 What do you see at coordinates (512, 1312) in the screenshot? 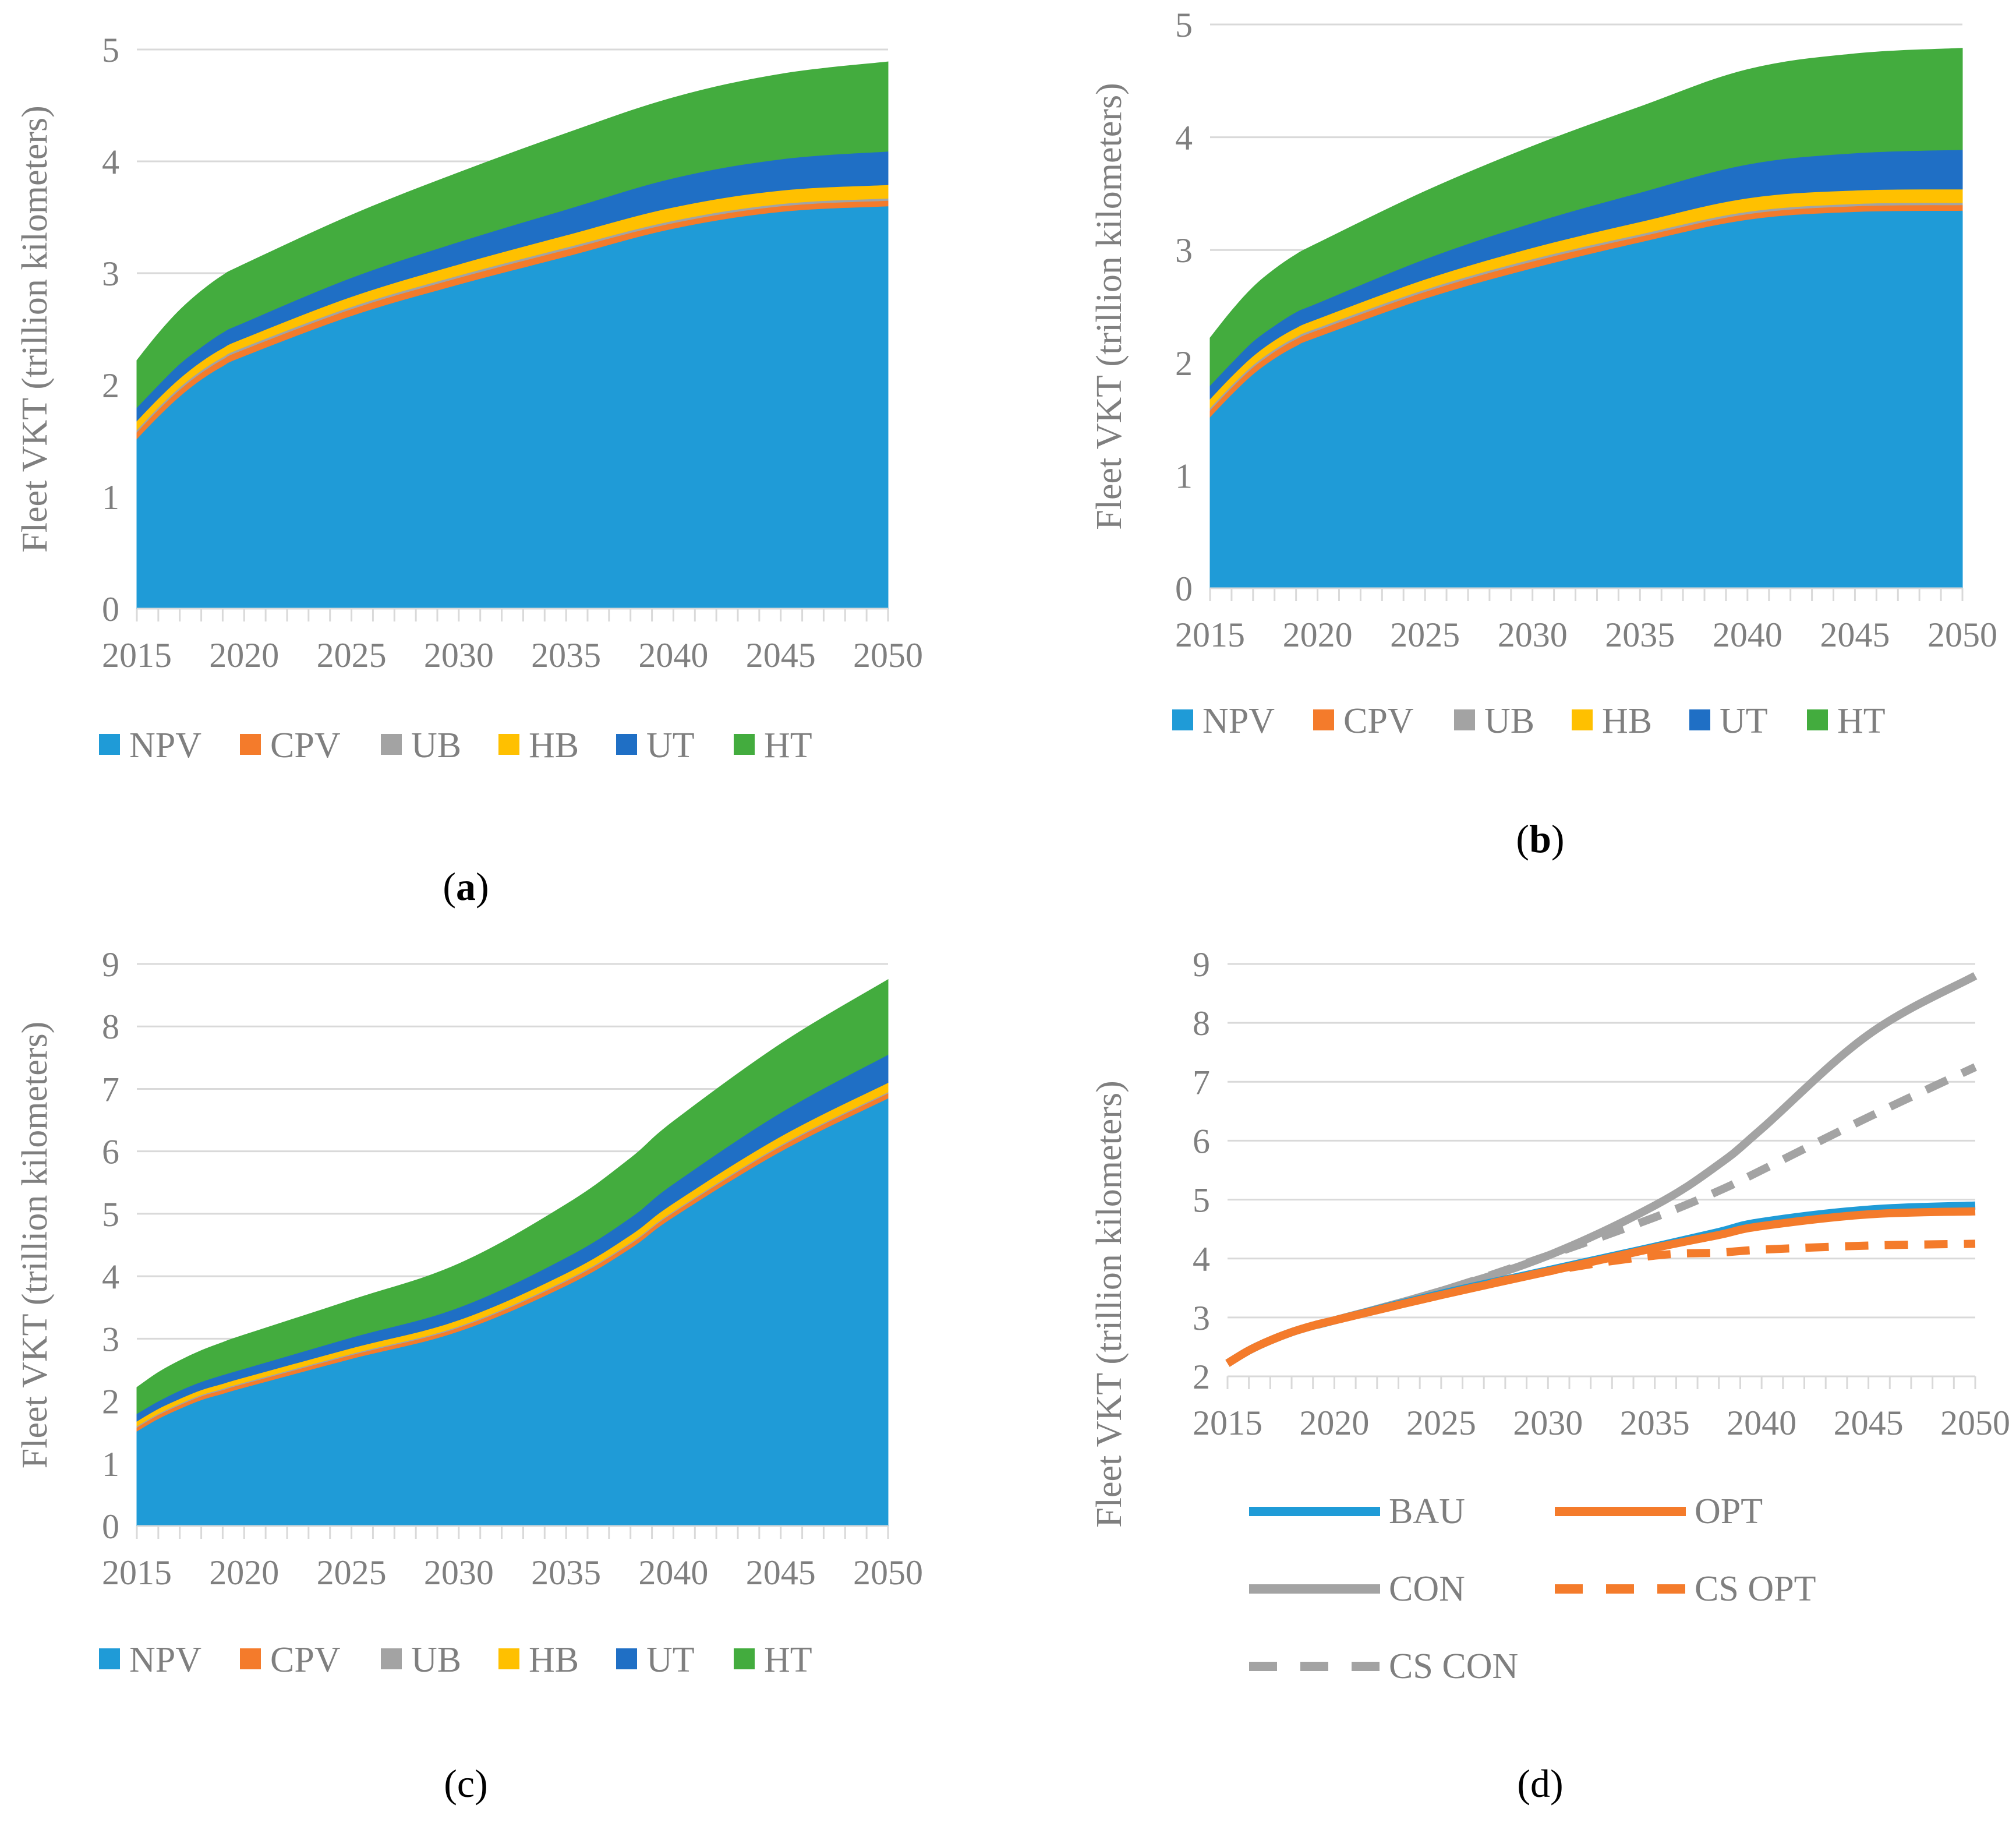
I see `area-npv` at bounding box center [512, 1312].